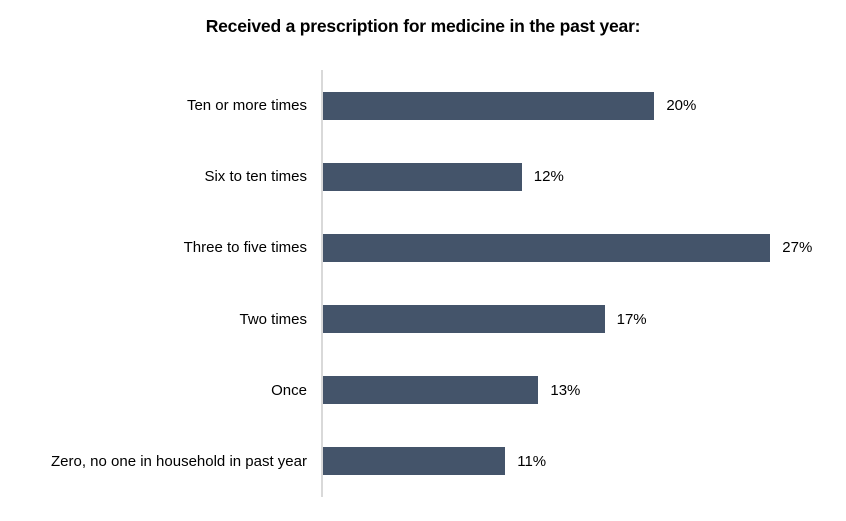  What do you see at coordinates (565, 390) in the screenshot?
I see `value-label: 13%` at bounding box center [565, 390].